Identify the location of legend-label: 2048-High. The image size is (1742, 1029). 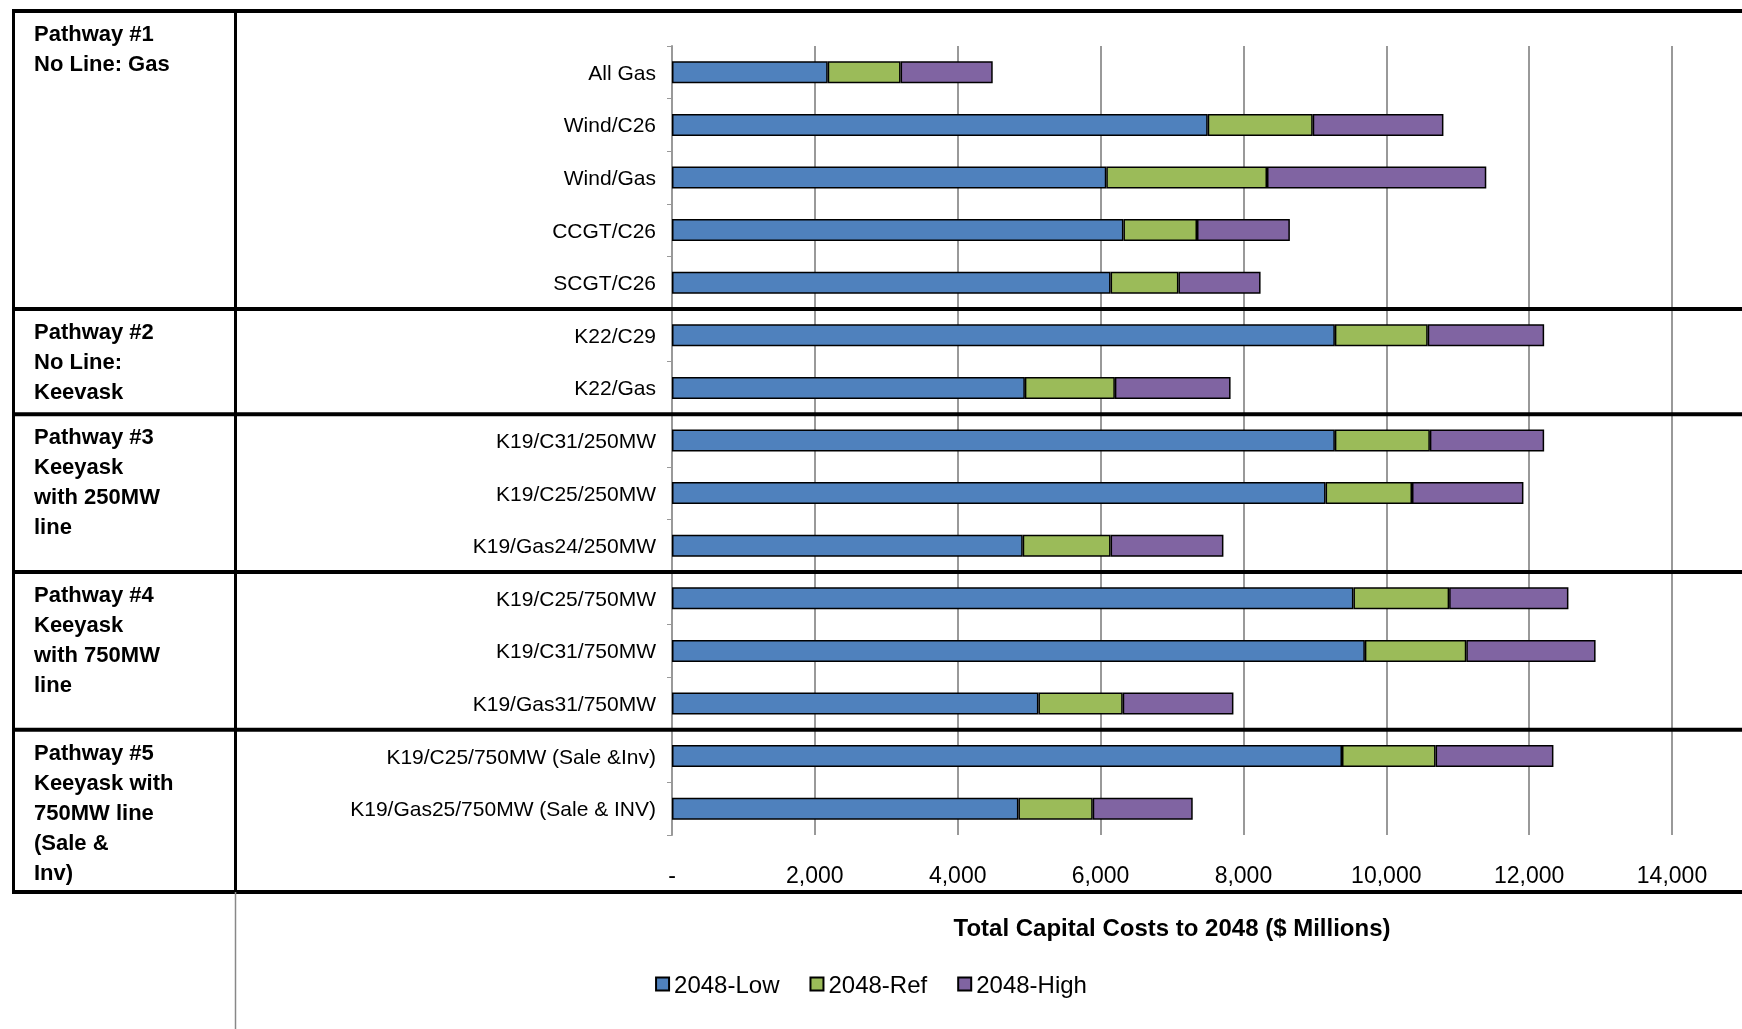
(1031, 984).